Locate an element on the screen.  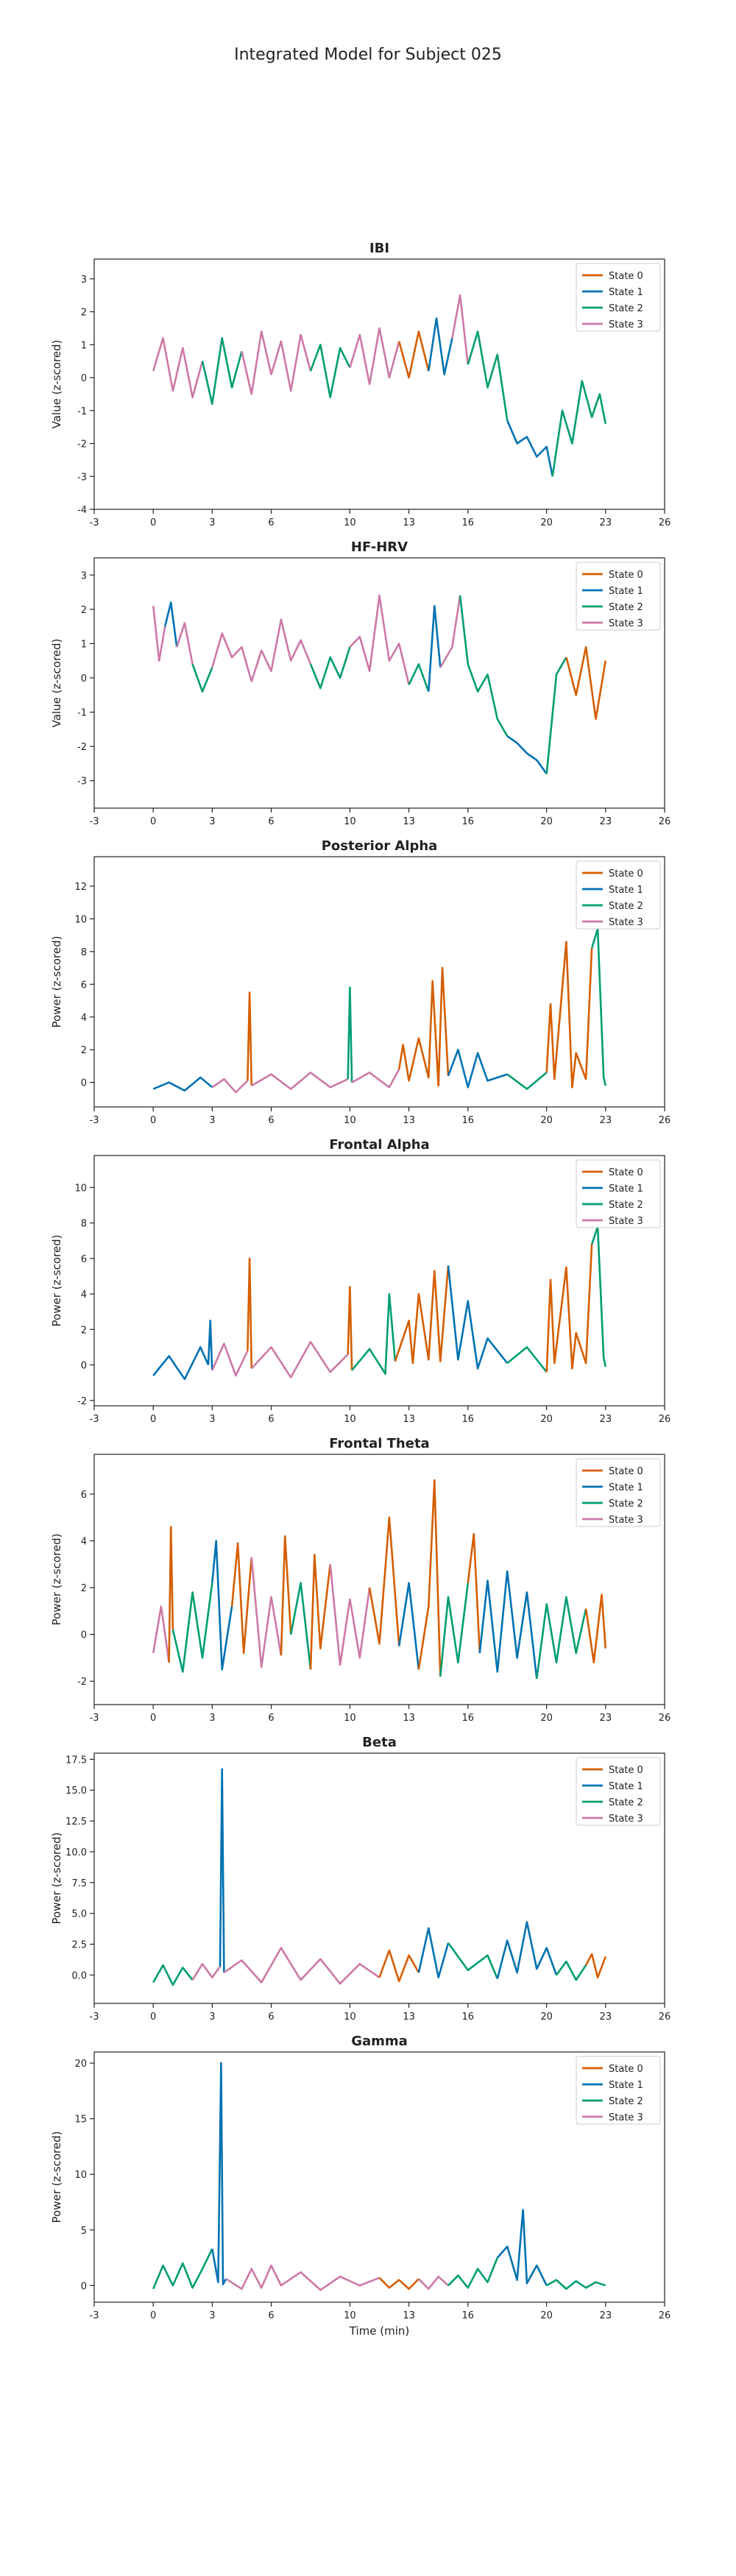
chart-title: Gamma is located at coordinates (379, 2041).